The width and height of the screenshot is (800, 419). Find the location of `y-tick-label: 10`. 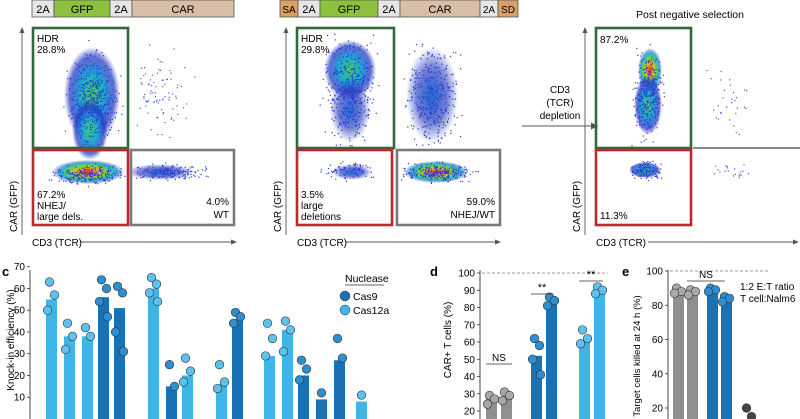

y-tick-label: 10 is located at coordinates (20, 398).